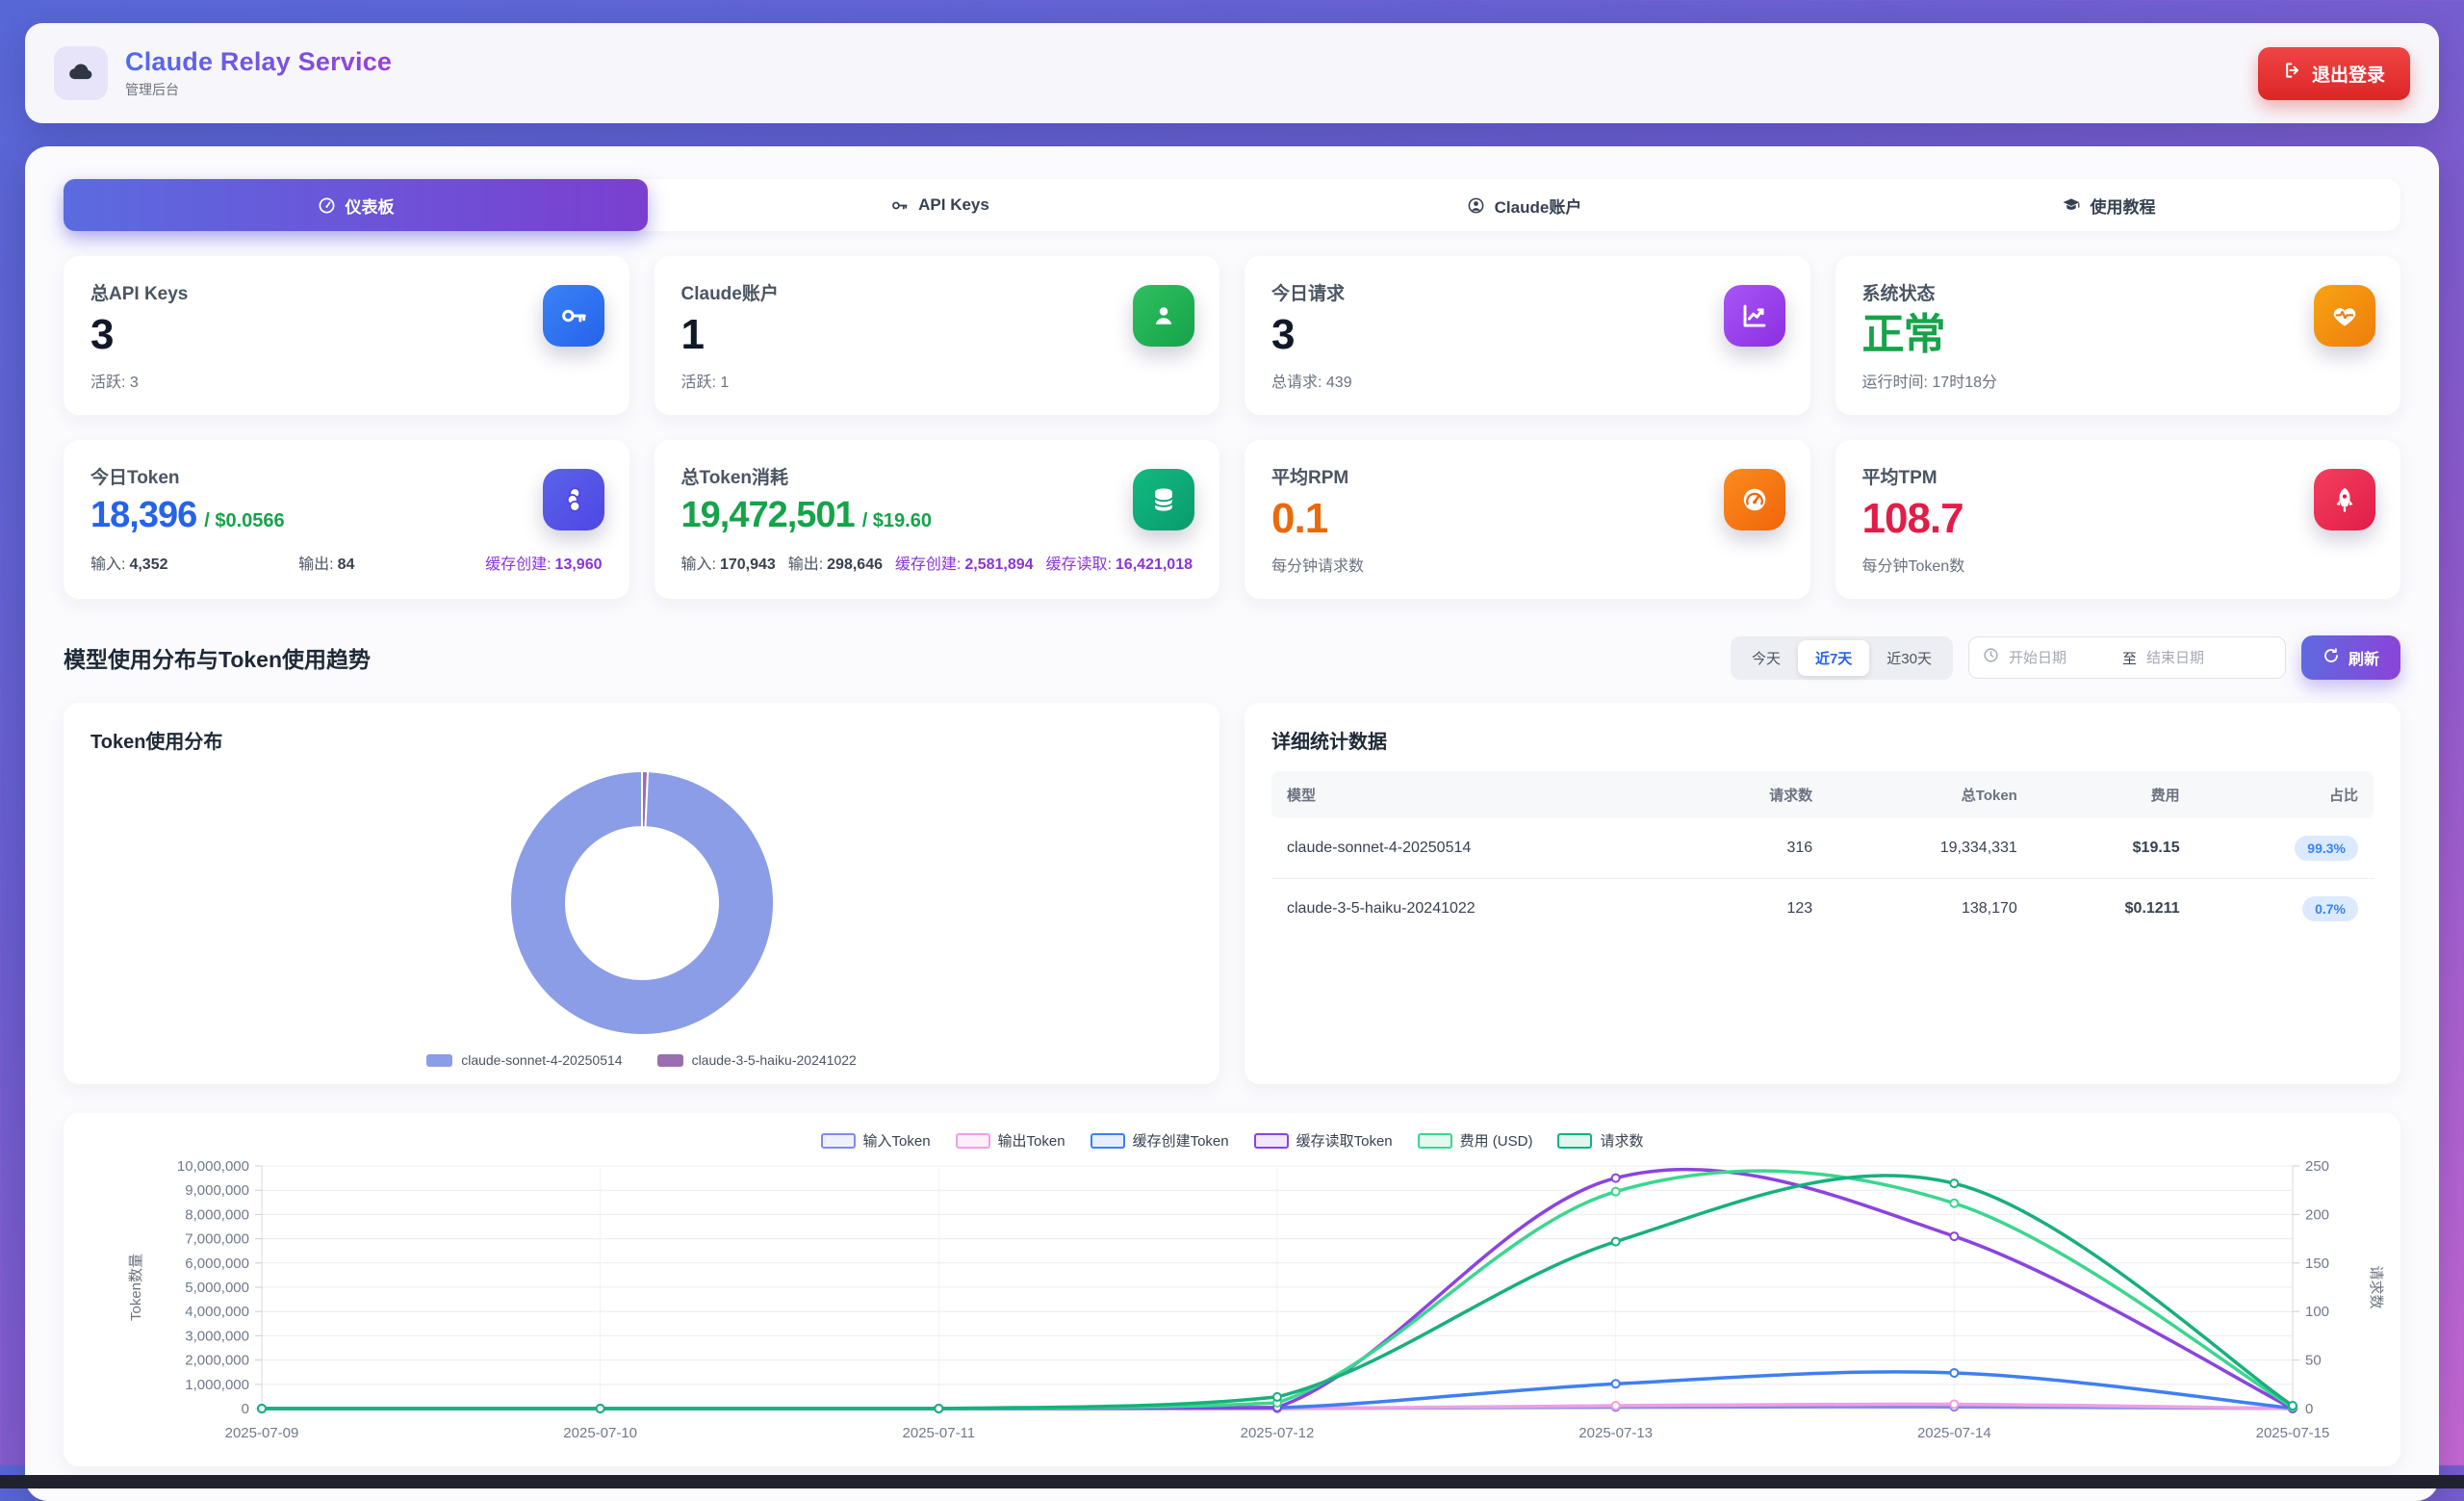 This screenshot has height=1501, width=2464. I want to click on table-header: 总Token, so click(1930, 795).